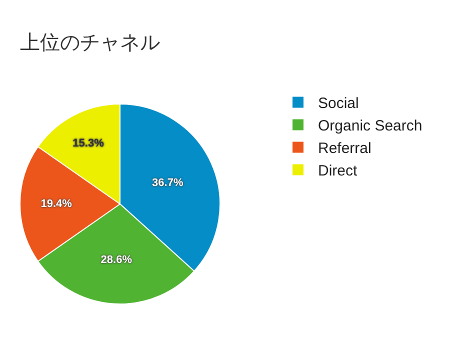 The image size is (452, 361). Describe the element at coordinates (56, 204) in the screenshot. I see `data-label: 19.4%` at that location.